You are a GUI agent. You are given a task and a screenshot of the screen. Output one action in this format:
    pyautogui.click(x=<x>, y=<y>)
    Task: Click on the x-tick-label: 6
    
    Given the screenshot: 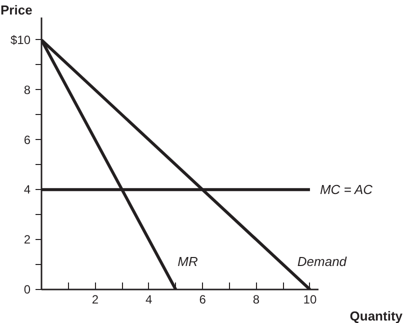 What is the action you would take?
    pyautogui.click(x=202, y=299)
    